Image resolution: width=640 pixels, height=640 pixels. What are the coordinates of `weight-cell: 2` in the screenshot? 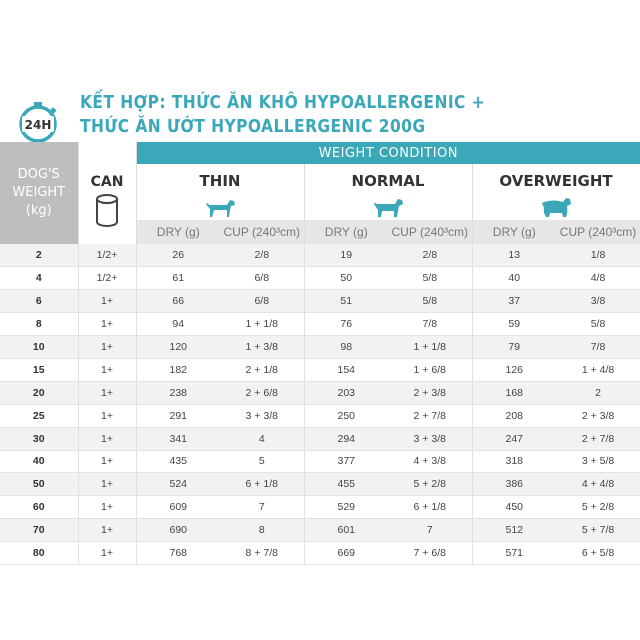 It's located at (39, 256).